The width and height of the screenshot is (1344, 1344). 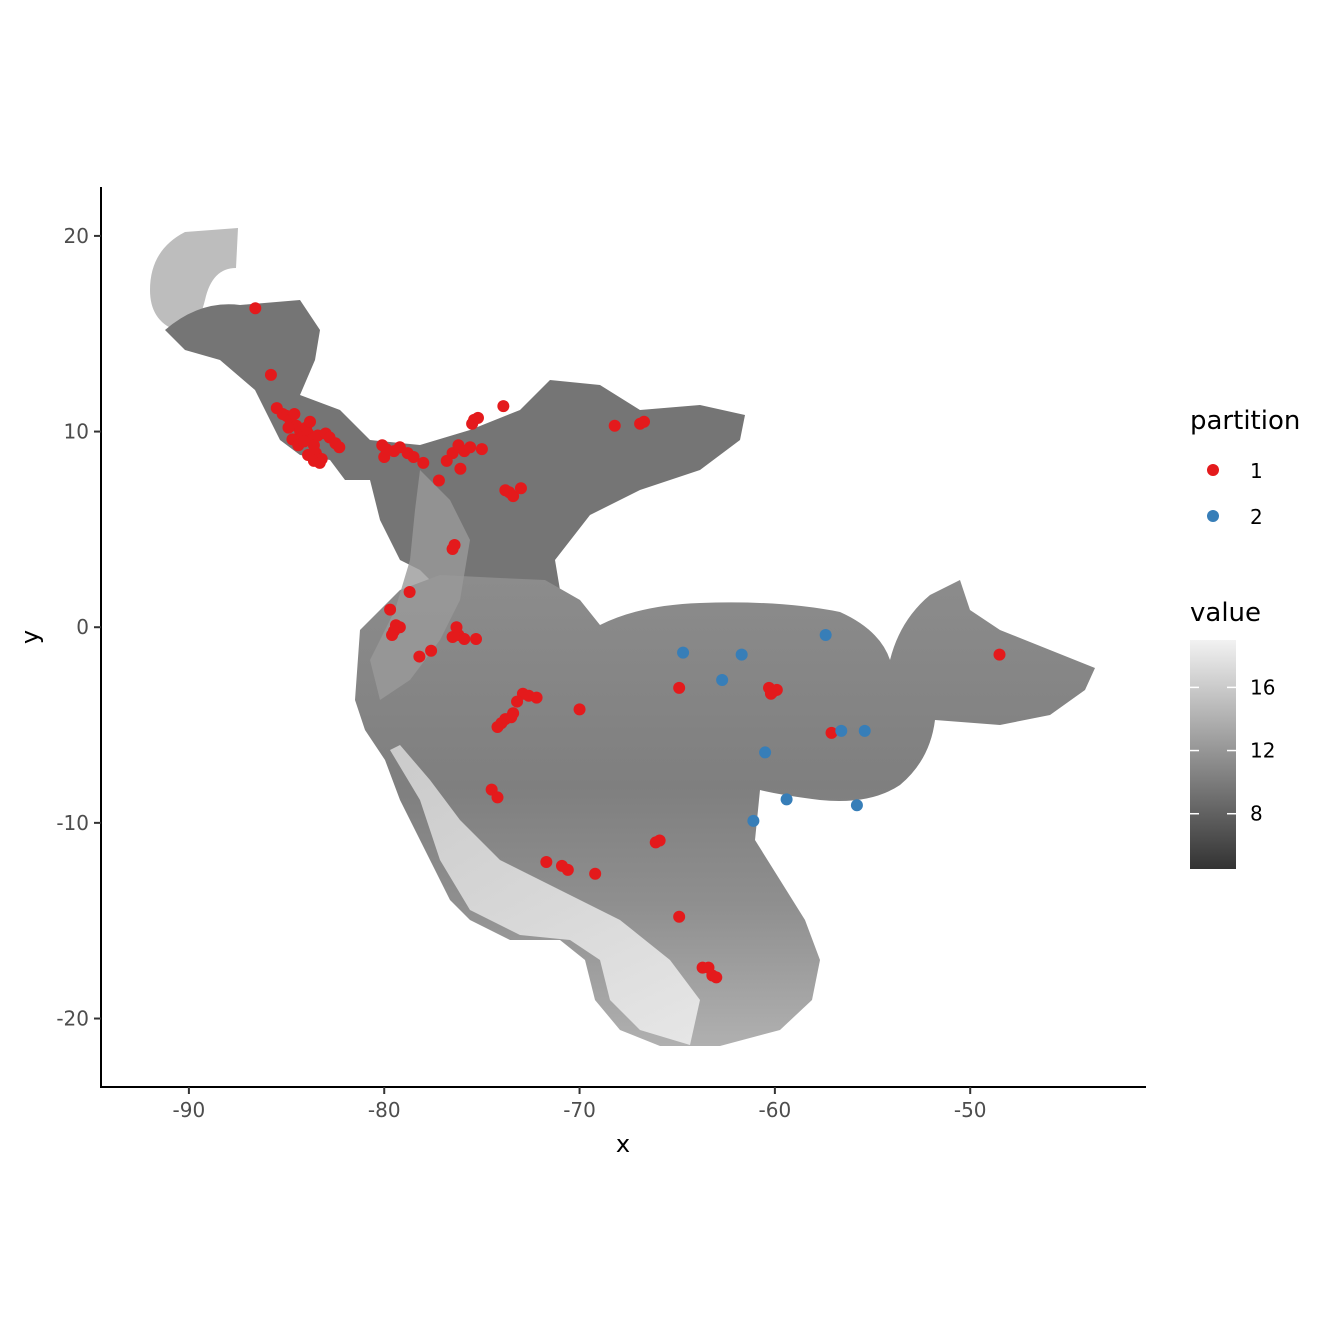 What do you see at coordinates (579, 1110) in the screenshot?
I see `x-tick-label: -70` at bounding box center [579, 1110].